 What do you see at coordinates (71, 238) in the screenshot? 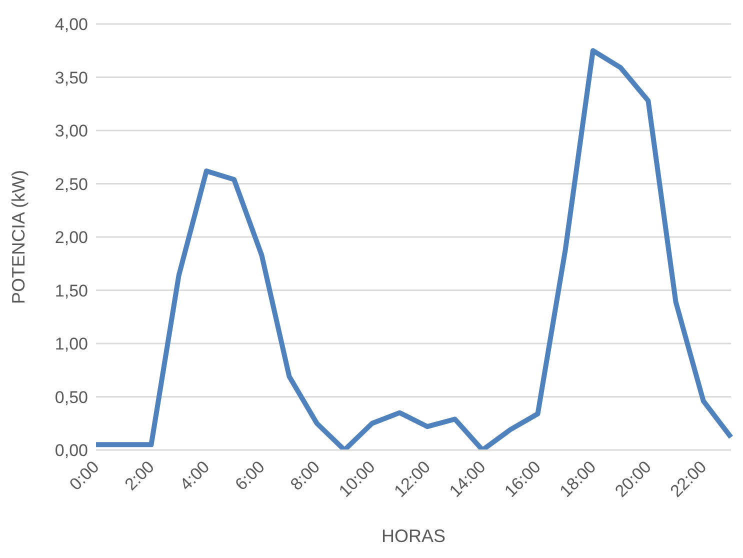
I see `y-tick-label: 2,00` at bounding box center [71, 238].